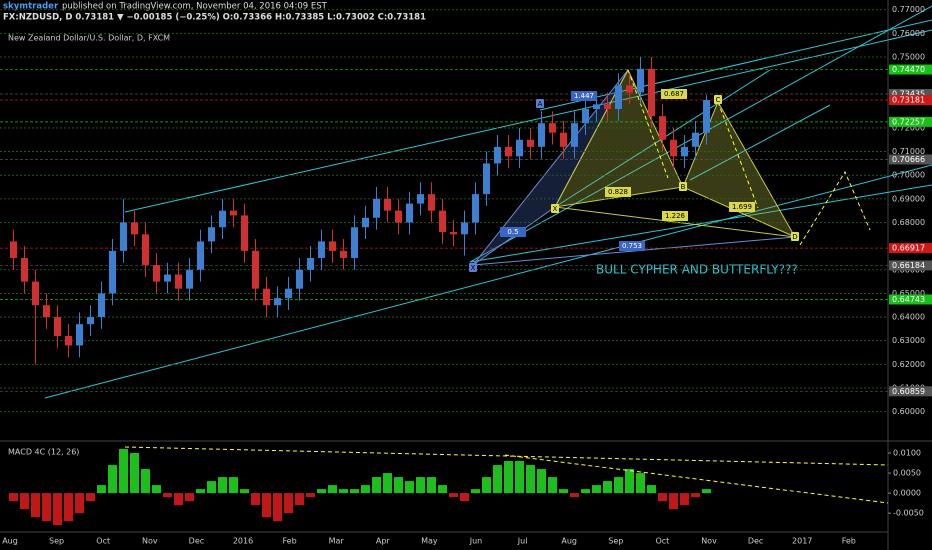 The width and height of the screenshot is (932, 550). Describe the element at coordinates (908, 265) in the screenshot. I see `price-level-label: 0.66184` at that location.